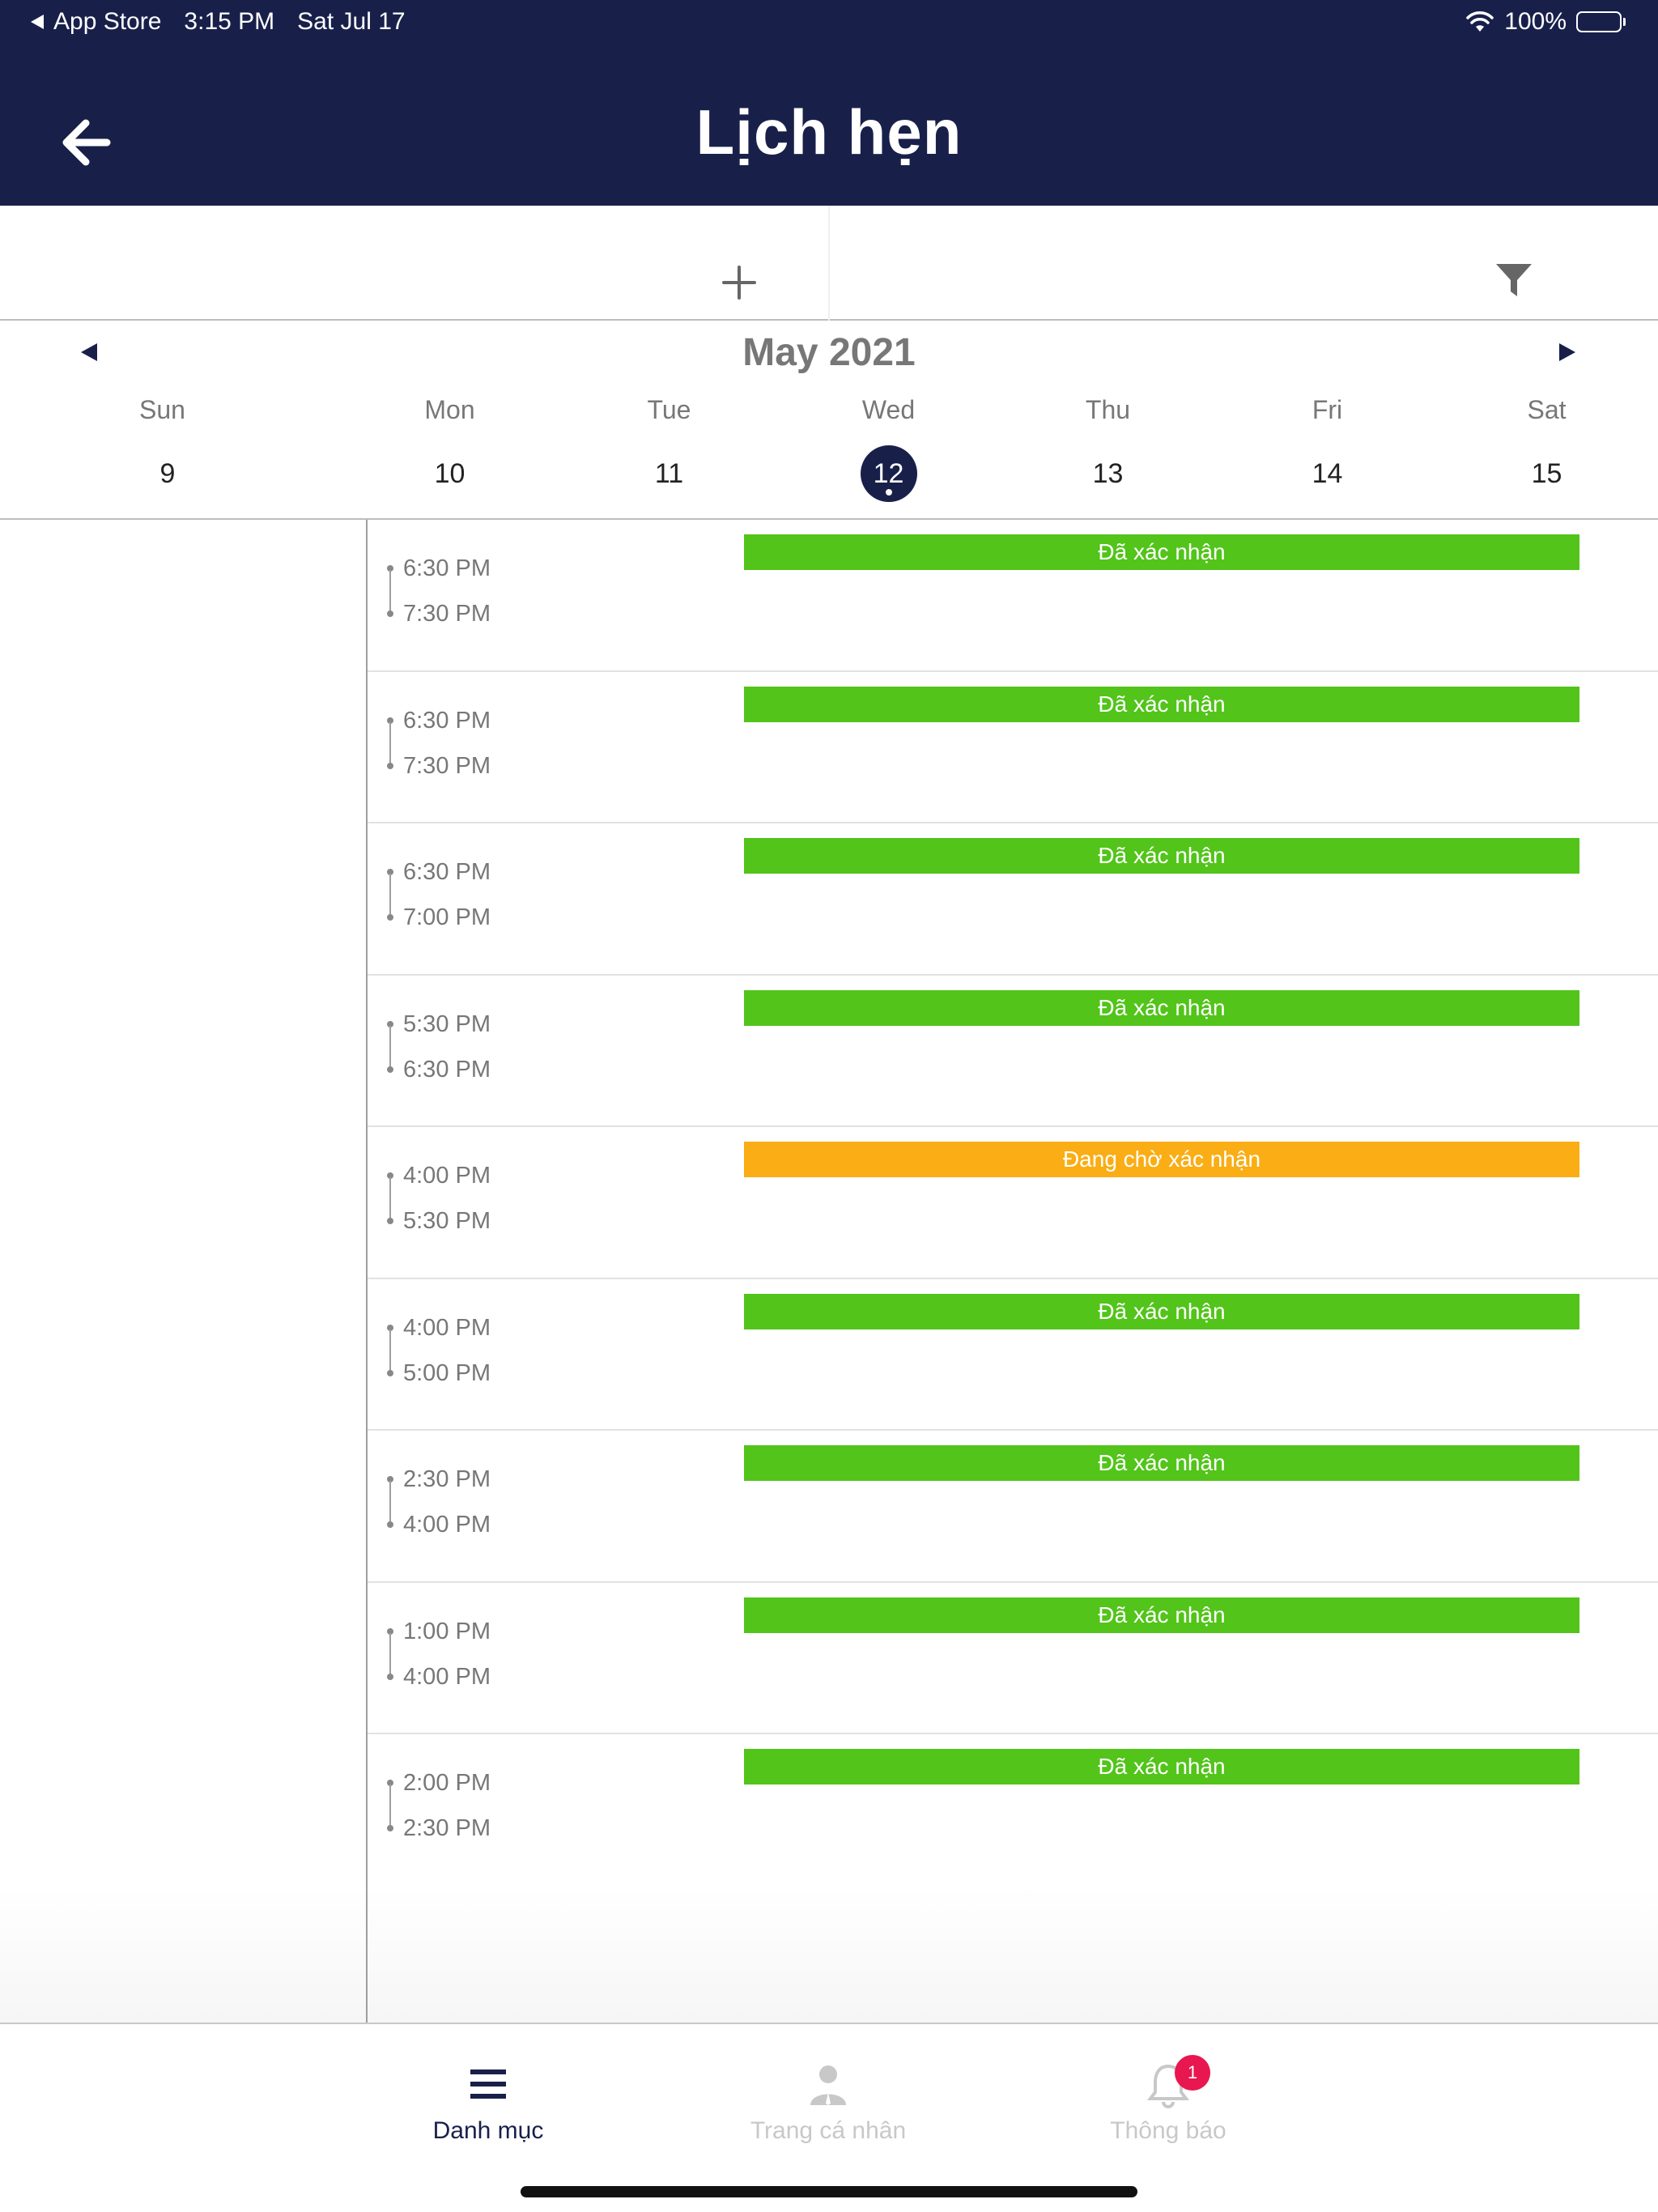 This screenshot has width=1658, height=2212. What do you see at coordinates (739, 282) in the screenshot?
I see `add-icon` at bounding box center [739, 282].